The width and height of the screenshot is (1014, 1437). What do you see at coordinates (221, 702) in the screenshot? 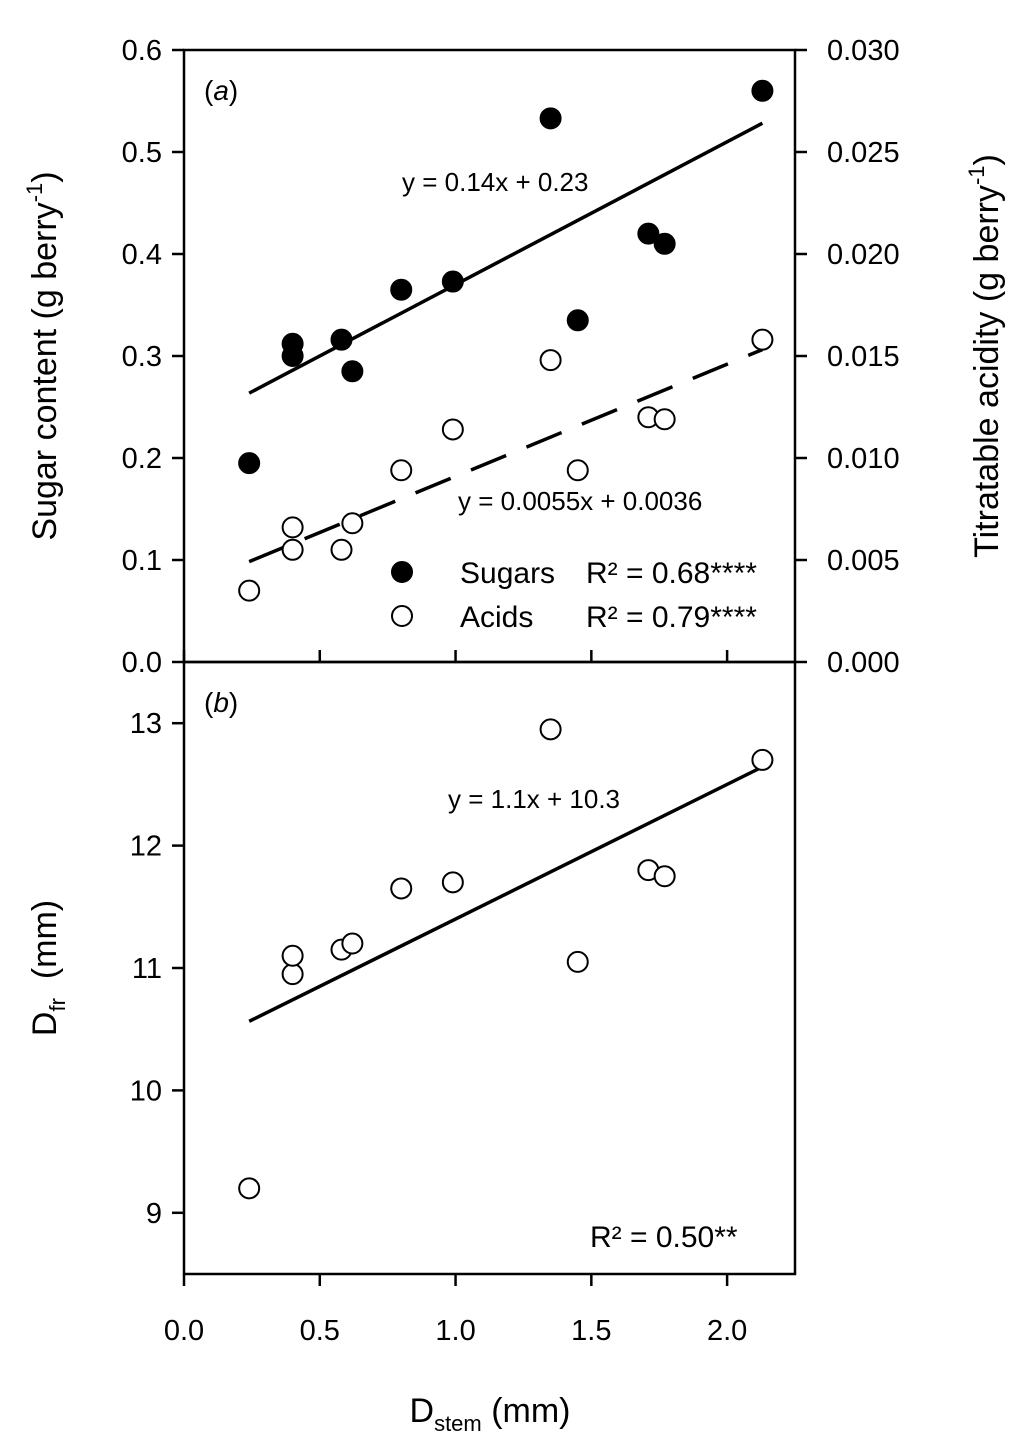
I see `panel-b-label: (b)` at bounding box center [221, 702].